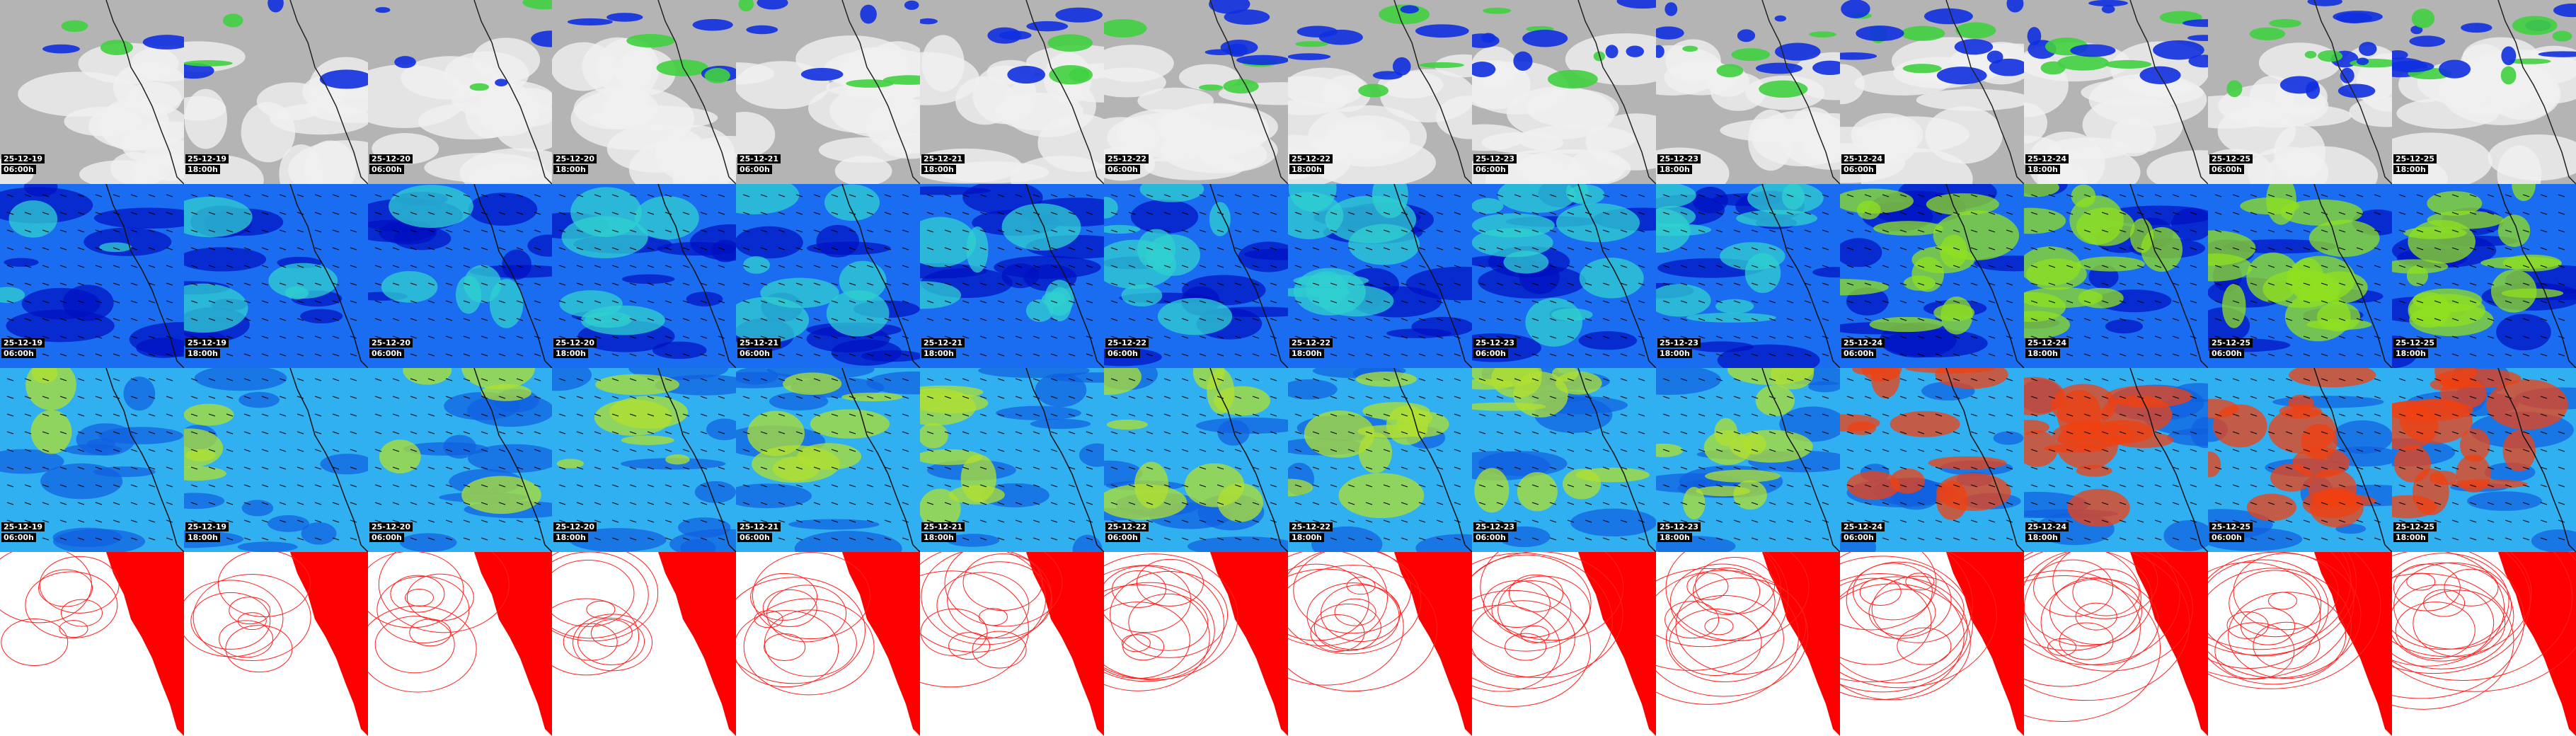 This screenshot has width=2576, height=736. I want to click on map-panel: 25-12-19 18:00h, so click(276, 92).